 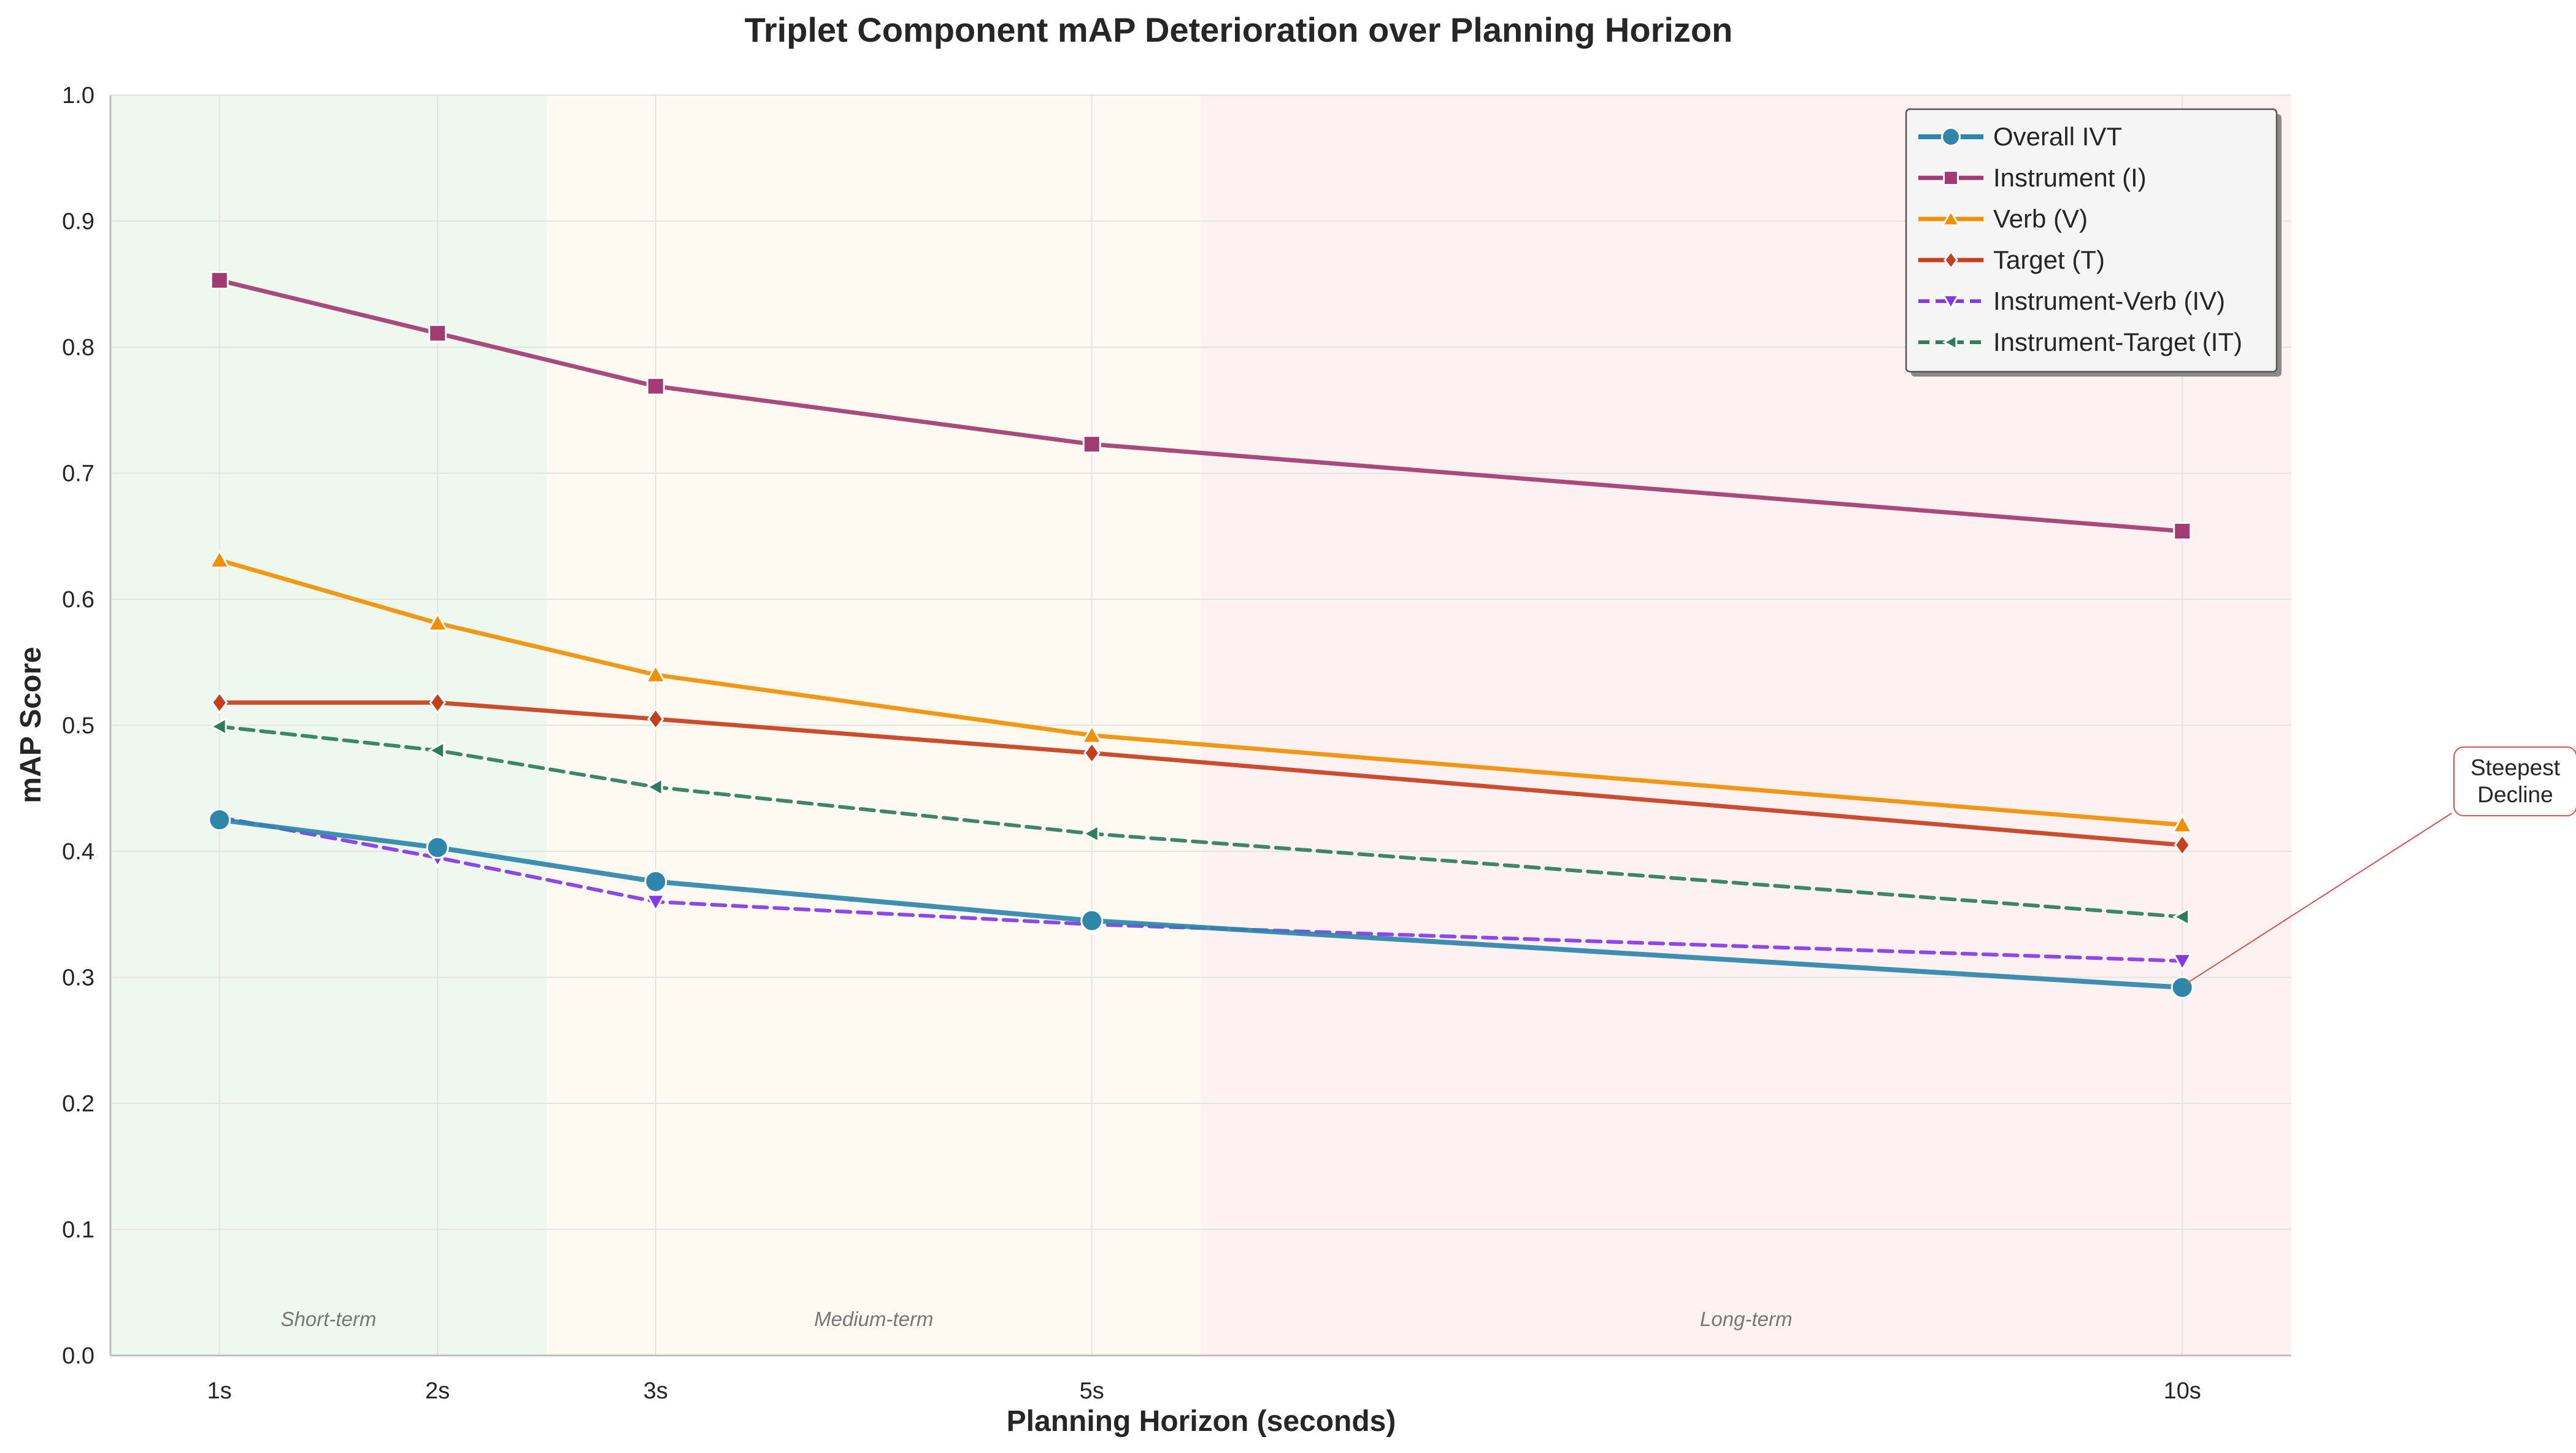 What do you see at coordinates (78, 600) in the screenshot?
I see `y-tick-label: 0.6` at bounding box center [78, 600].